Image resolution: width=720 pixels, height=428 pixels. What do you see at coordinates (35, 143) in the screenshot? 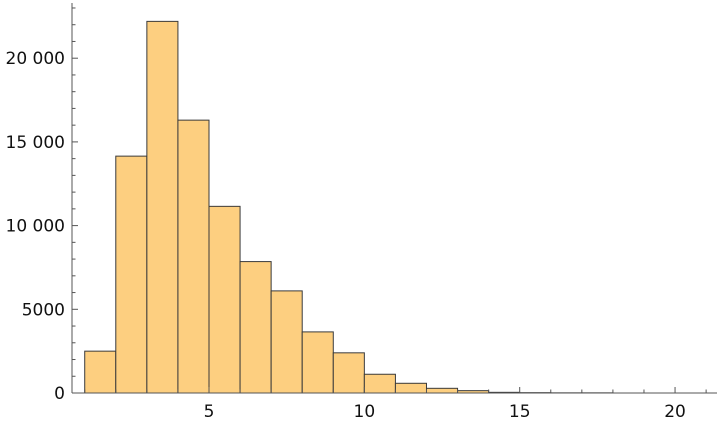
I see `y-tick-label: 15 000` at bounding box center [35, 143].